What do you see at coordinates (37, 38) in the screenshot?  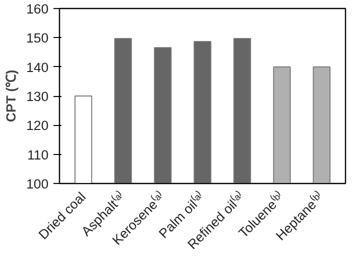 I see `y-tick-label: 150` at bounding box center [37, 38].